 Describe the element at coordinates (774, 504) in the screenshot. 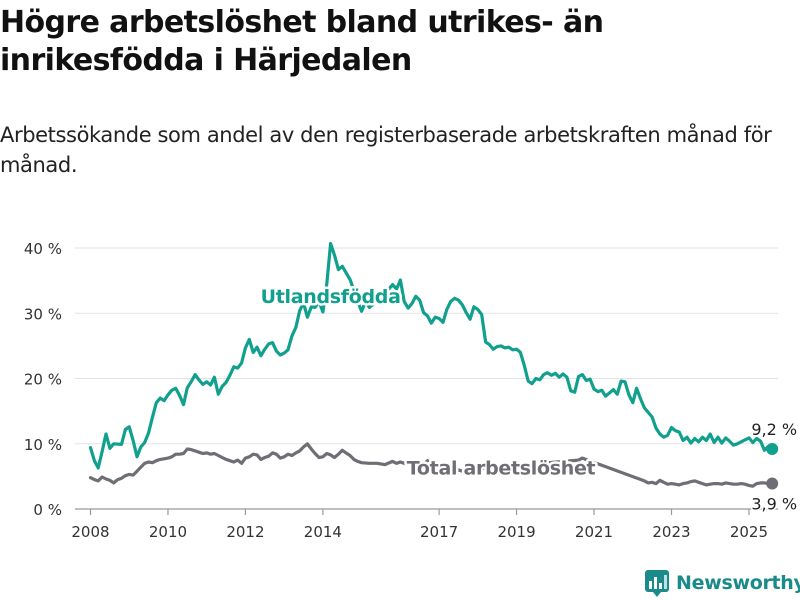

I see `series-end-label-1: 3,9 %` at that location.